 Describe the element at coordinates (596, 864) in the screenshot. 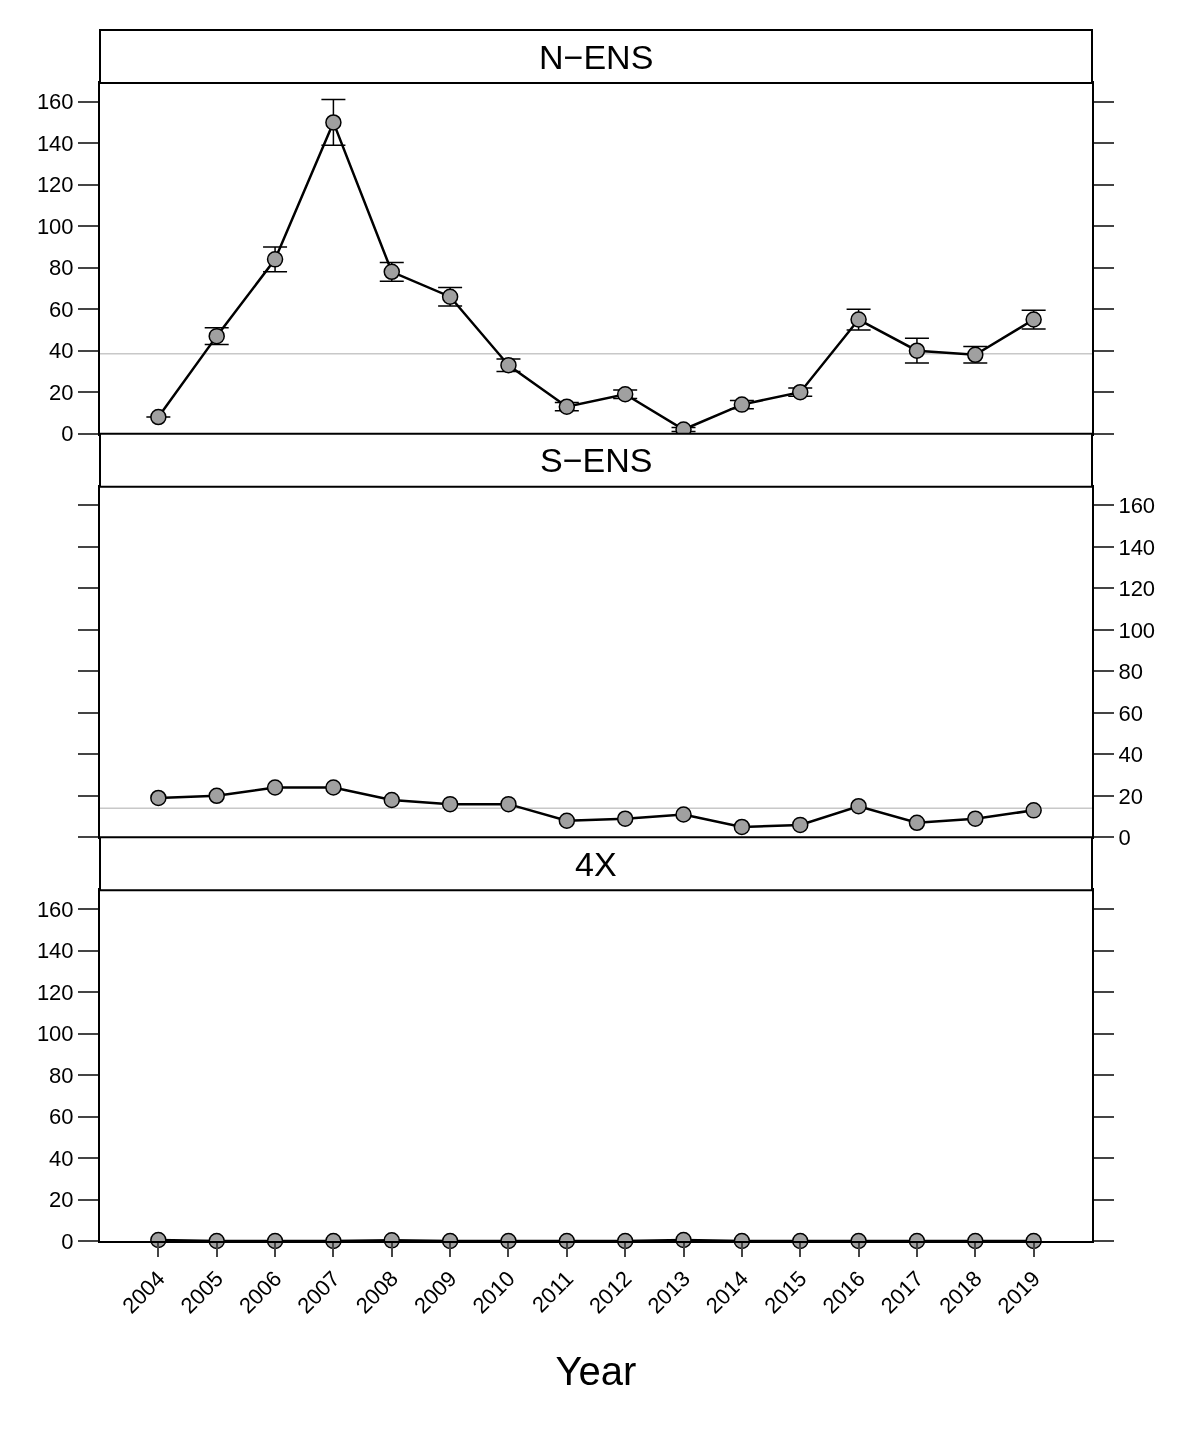

I see `chart-title: 4X` at that location.